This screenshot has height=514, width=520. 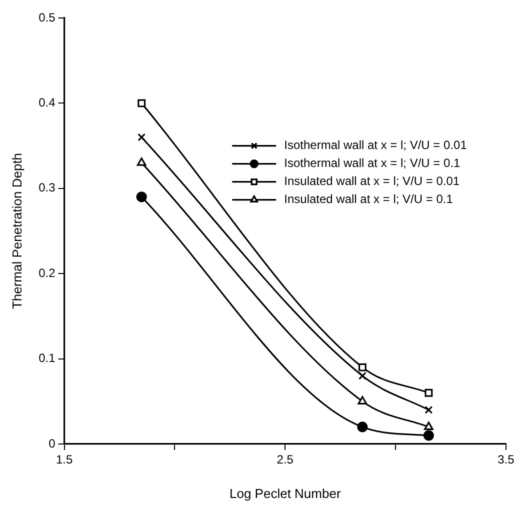 I want to click on y-axis-title: Thermal Penetration Depth, so click(x=16, y=231).